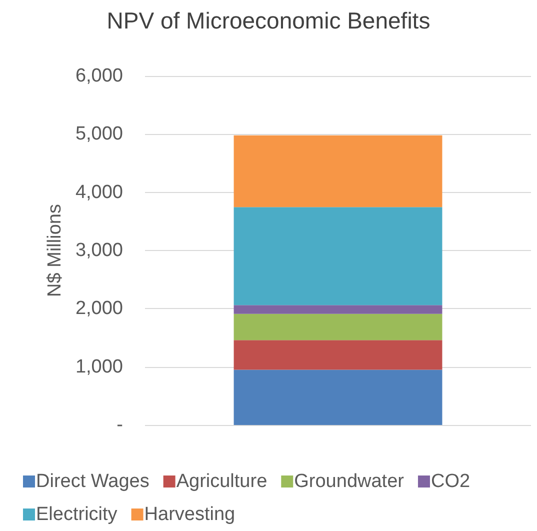 This screenshot has width=537, height=531. Describe the element at coordinates (222, 481) in the screenshot. I see `legend-label: Agriculture` at that location.